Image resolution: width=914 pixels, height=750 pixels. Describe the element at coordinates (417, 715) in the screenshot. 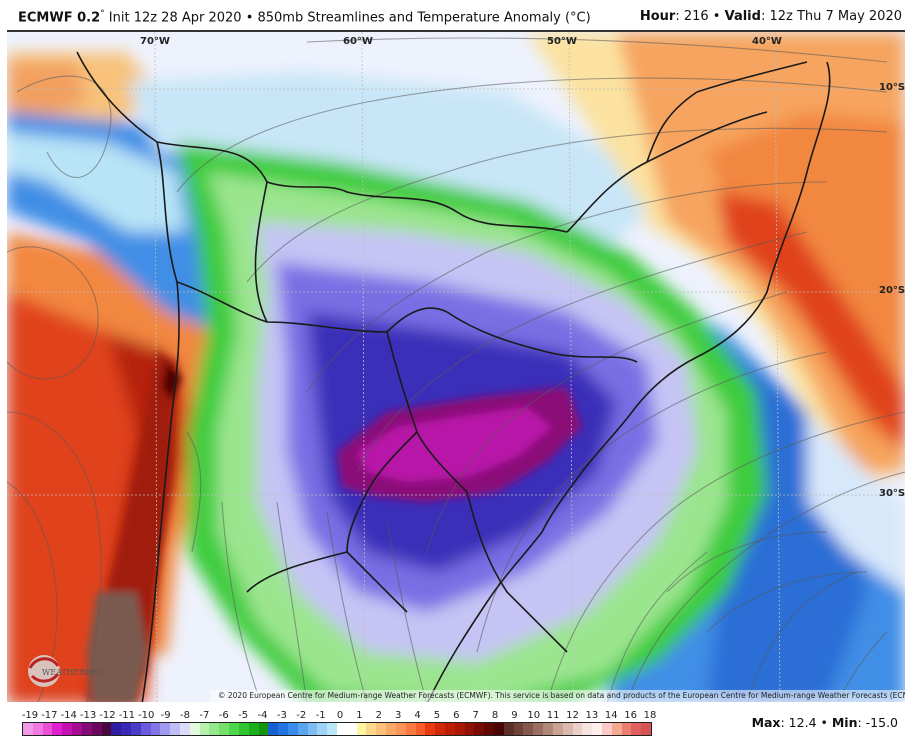

I see `colorbar-tick: 4` at that location.